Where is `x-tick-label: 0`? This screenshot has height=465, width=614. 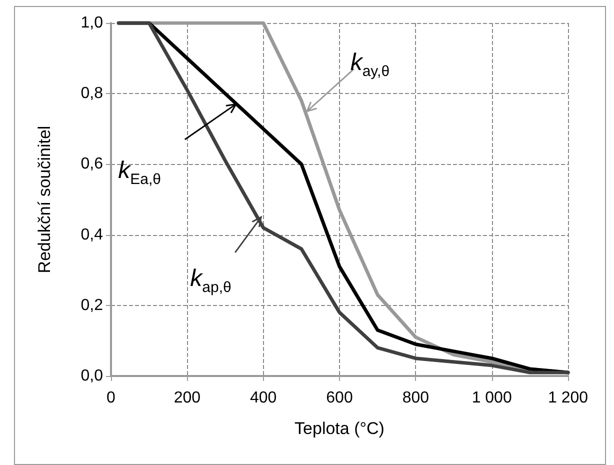 x-tick-label: 0 is located at coordinates (111, 398).